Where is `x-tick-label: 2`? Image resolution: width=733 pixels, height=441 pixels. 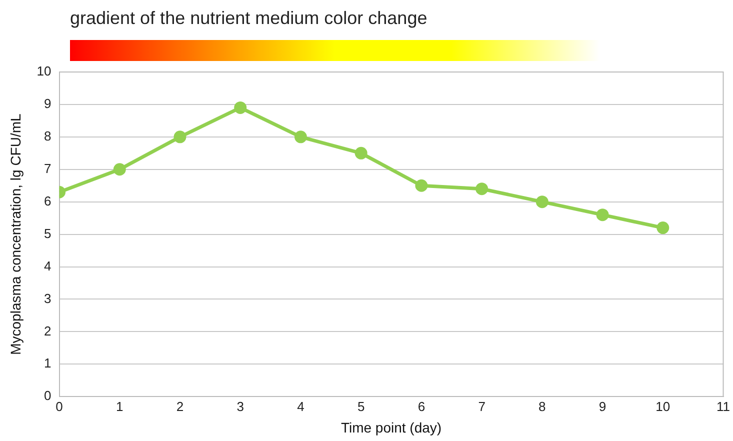
x-tick-label: 2 is located at coordinates (180, 406).